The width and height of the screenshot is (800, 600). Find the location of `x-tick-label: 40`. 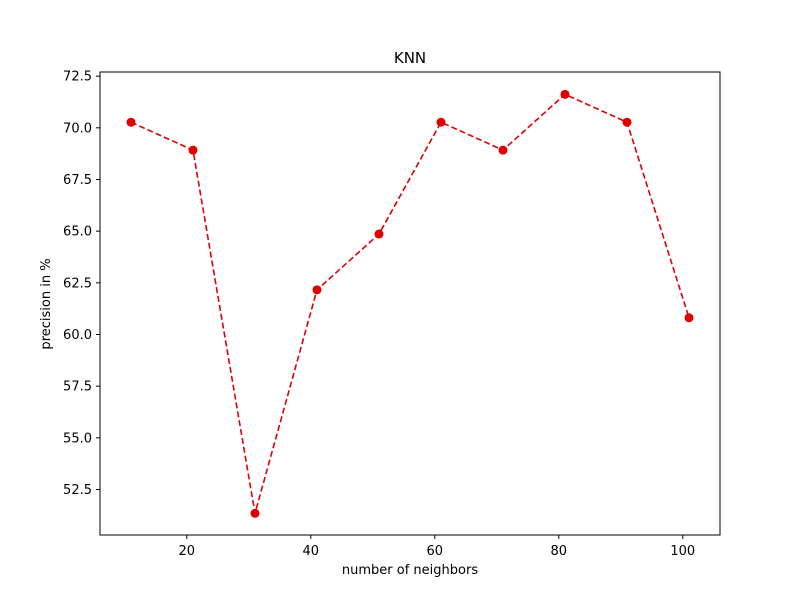

x-tick-label: 40 is located at coordinates (311, 551).